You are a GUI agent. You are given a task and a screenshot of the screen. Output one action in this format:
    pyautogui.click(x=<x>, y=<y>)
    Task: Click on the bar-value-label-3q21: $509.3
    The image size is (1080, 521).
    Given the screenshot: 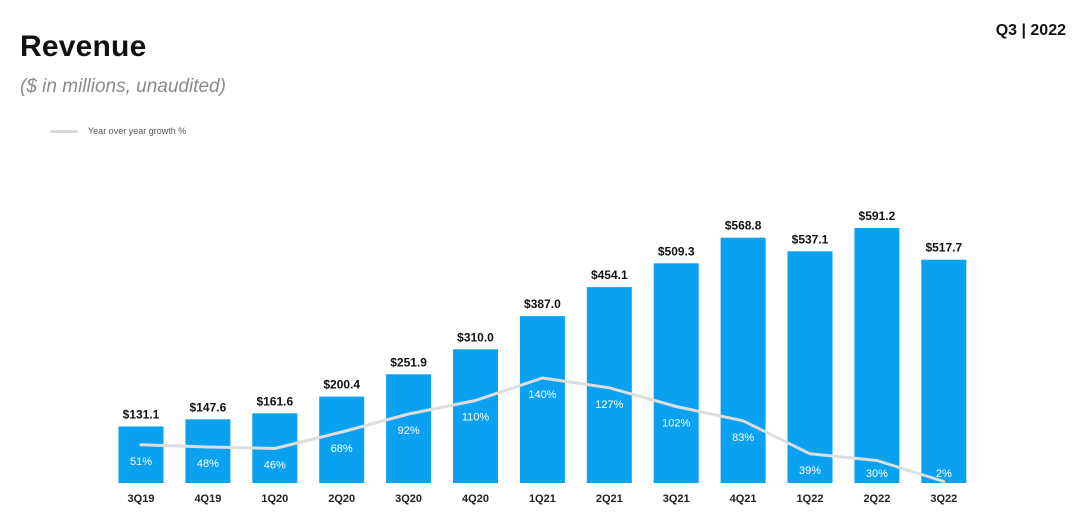 What is the action you would take?
    pyautogui.click(x=676, y=251)
    